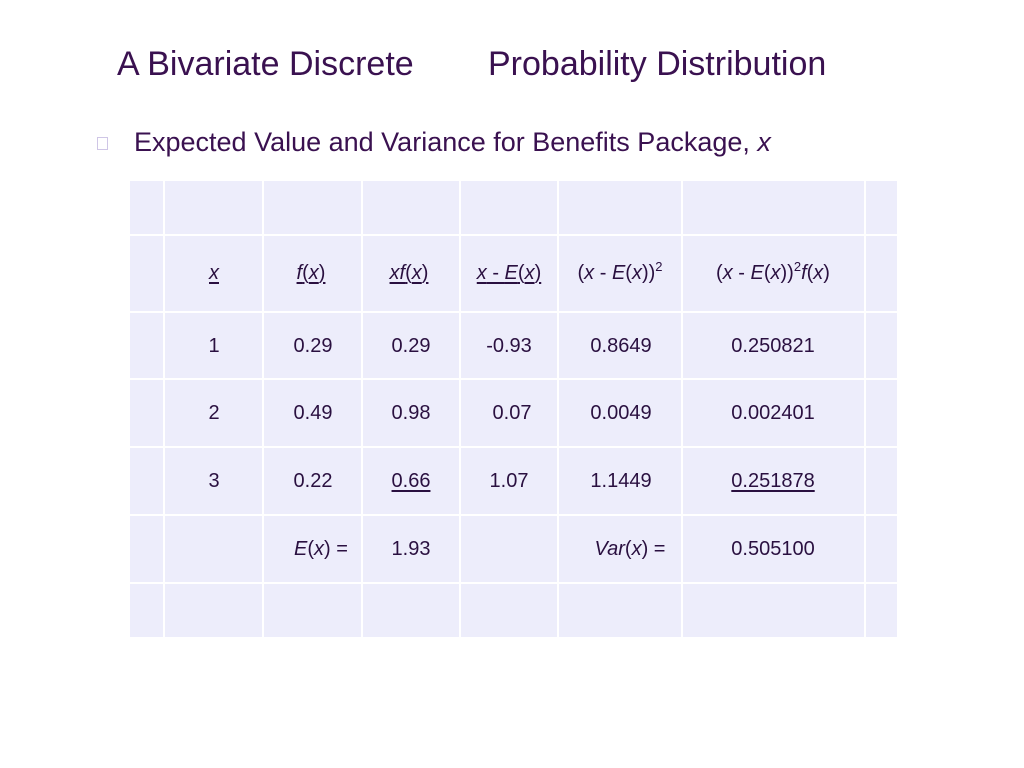 This screenshot has width=1024, height=768. I want to click on table-cell-x: 3, so click(214, 481).